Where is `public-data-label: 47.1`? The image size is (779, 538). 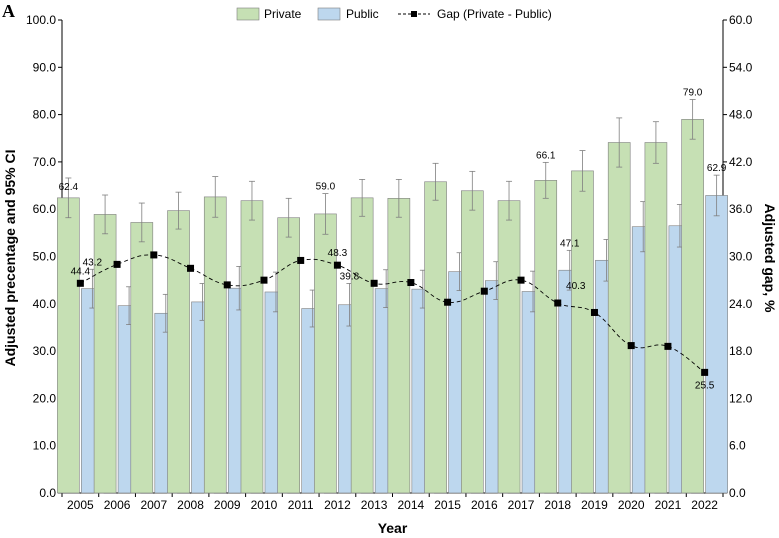 public-data-label: 47.1 is located at coordinates (570, 243).